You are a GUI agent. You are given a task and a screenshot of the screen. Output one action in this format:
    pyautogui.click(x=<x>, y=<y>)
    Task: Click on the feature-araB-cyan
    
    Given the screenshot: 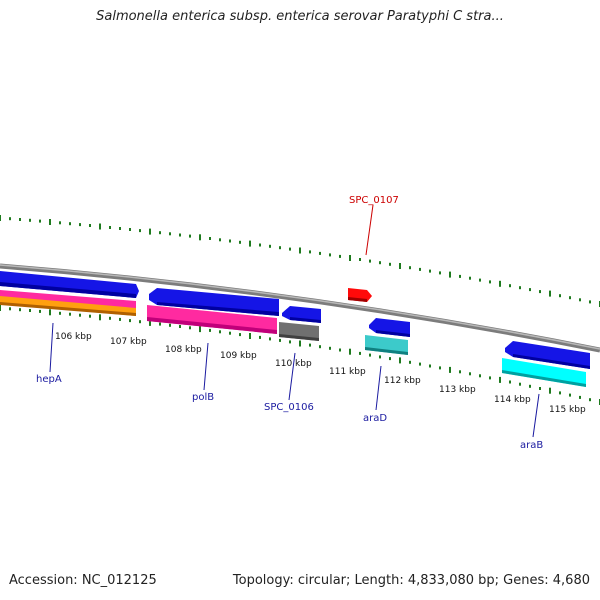 What is the action you would take?
    pyautogui.click(x=544, y=372)
    